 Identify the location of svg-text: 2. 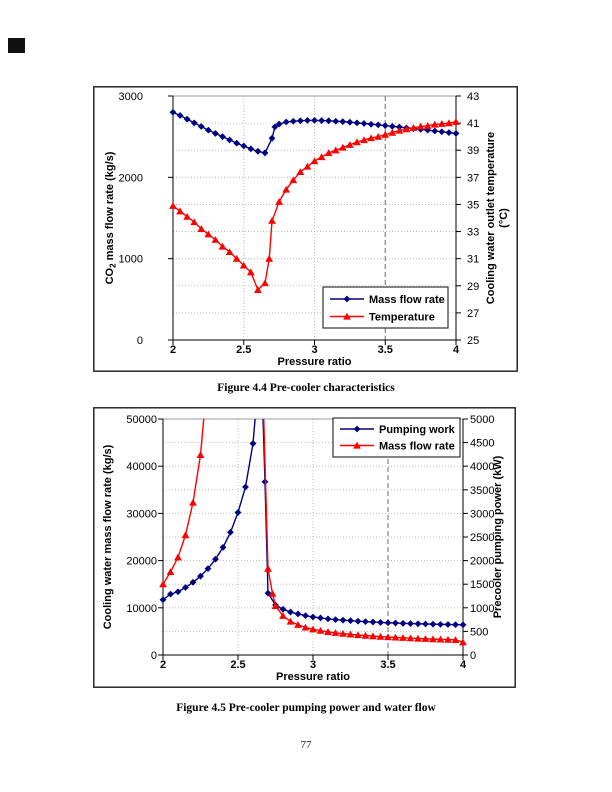
(163, 665).